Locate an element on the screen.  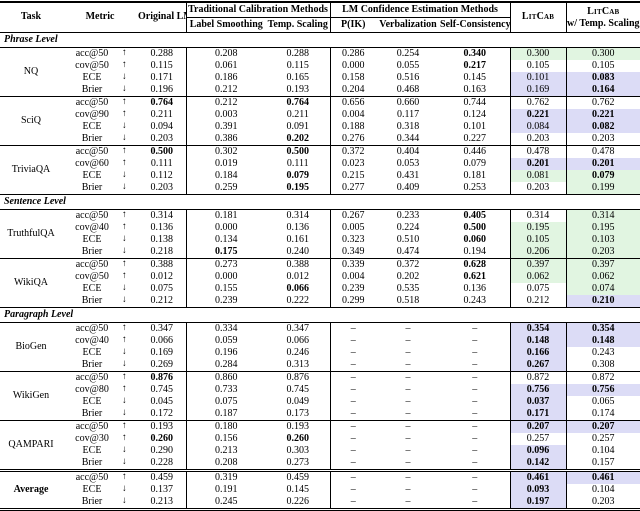
value-cell: 0.510 is located at coordinates (408, 239).